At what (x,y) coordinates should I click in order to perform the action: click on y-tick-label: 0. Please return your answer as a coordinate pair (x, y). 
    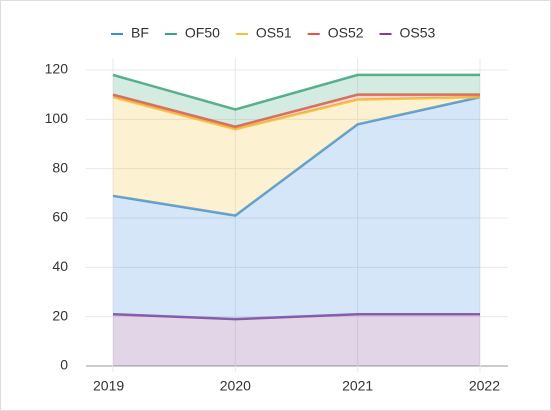
    Looking at the image, I should click on (64, 365).